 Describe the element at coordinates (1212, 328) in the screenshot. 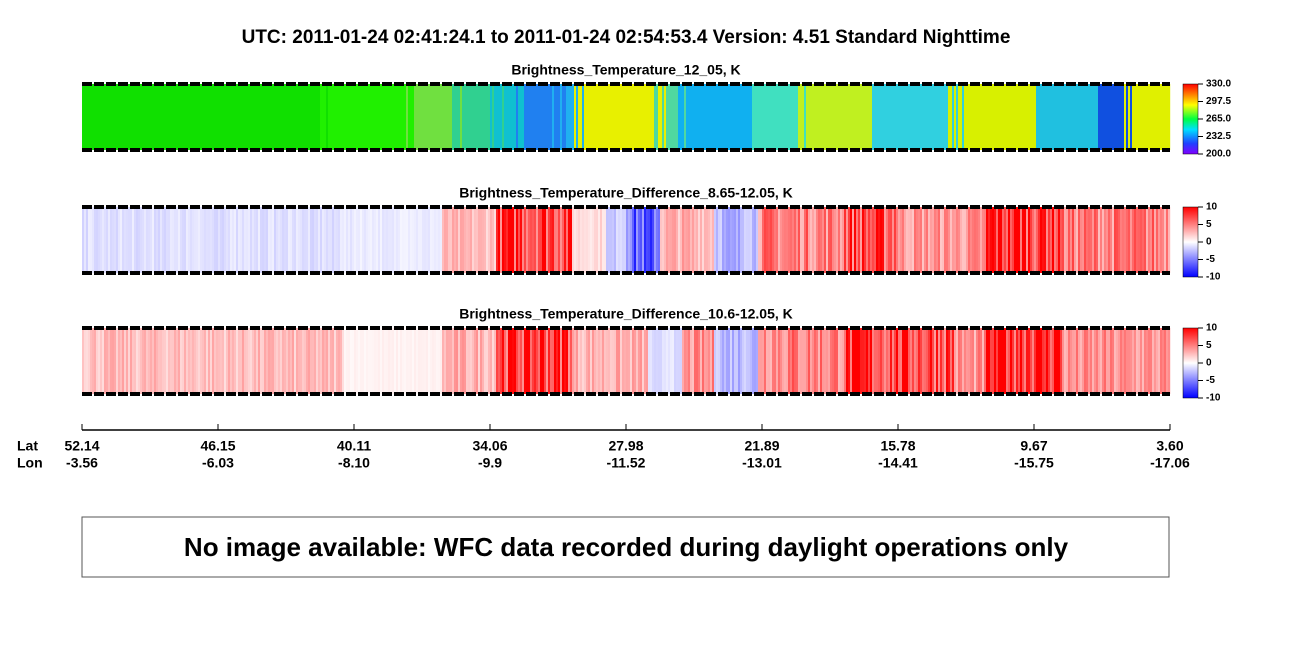

I see `colorbar-tick-label: 10` at that location.